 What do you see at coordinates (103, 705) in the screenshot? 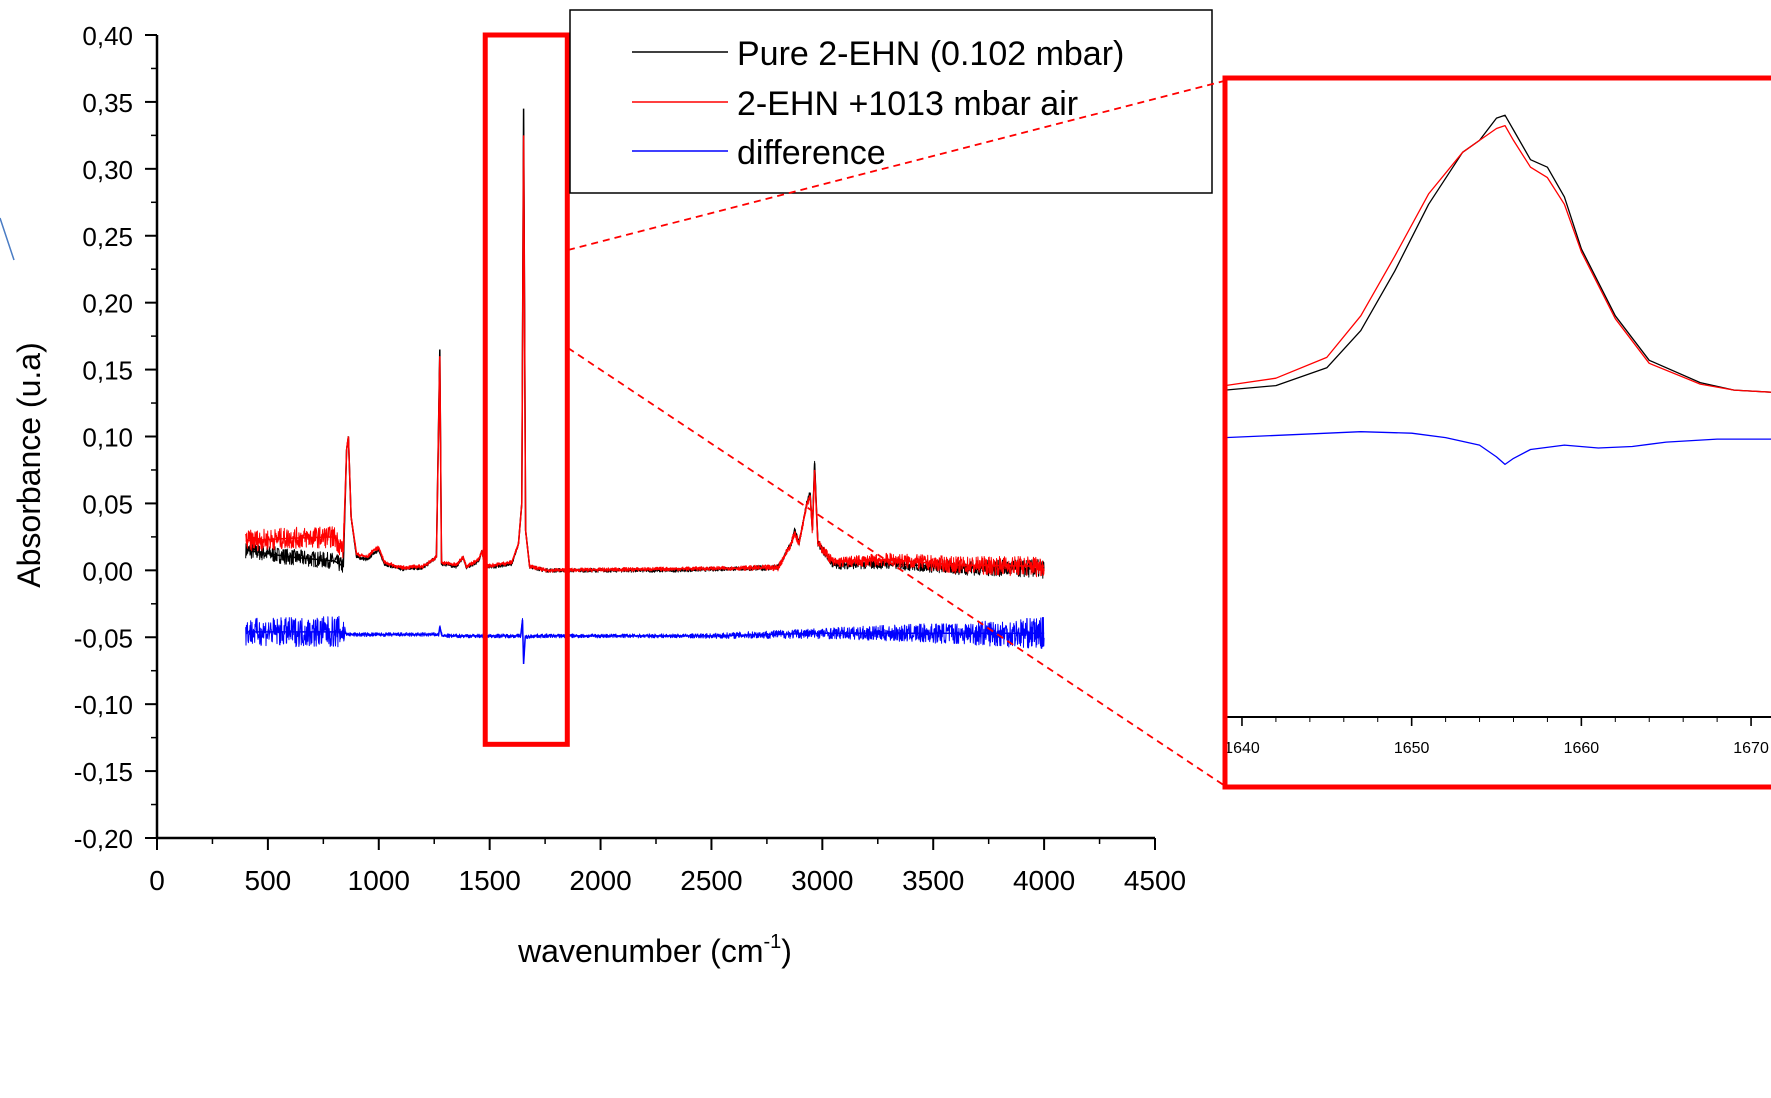
I see `y-tick-label: -0,10` at bounding box center [103, 705].